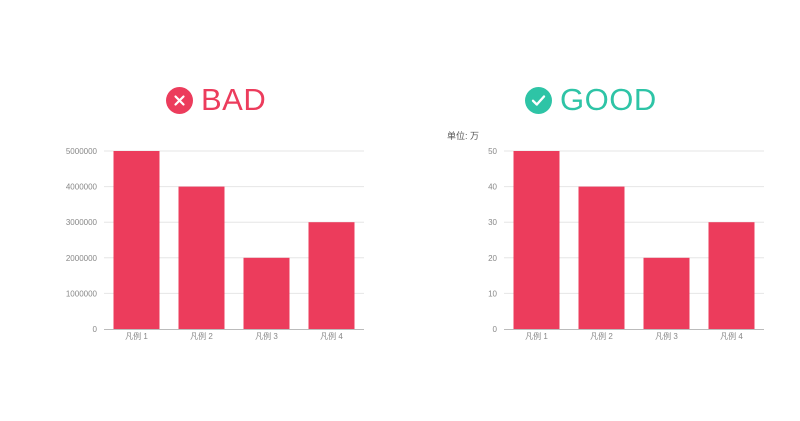 The image size is (800, 421). Describe the element at coordinates (538, 100) in the screenshot. I see `check-icon` at that location.